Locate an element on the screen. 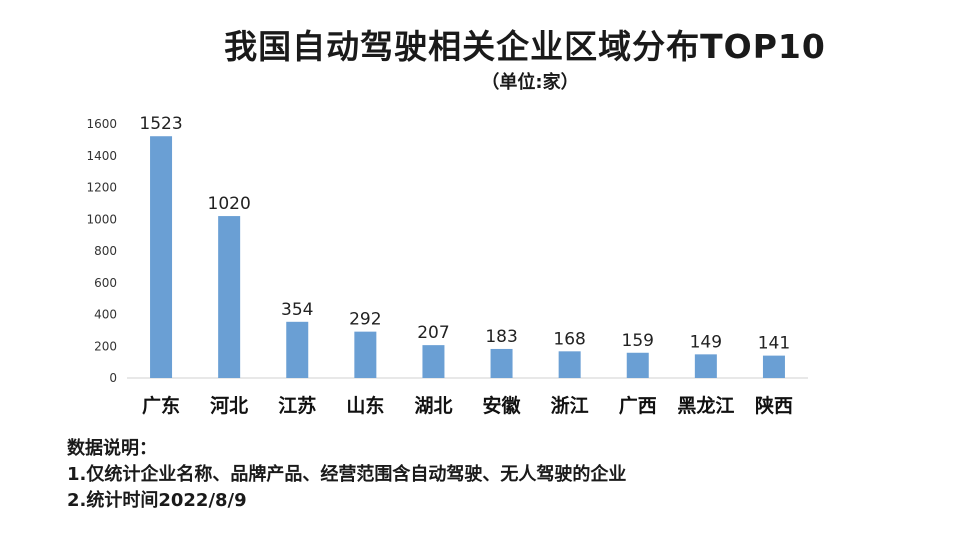  x-category-label: 陕西 is located at coordinates (774, 405).